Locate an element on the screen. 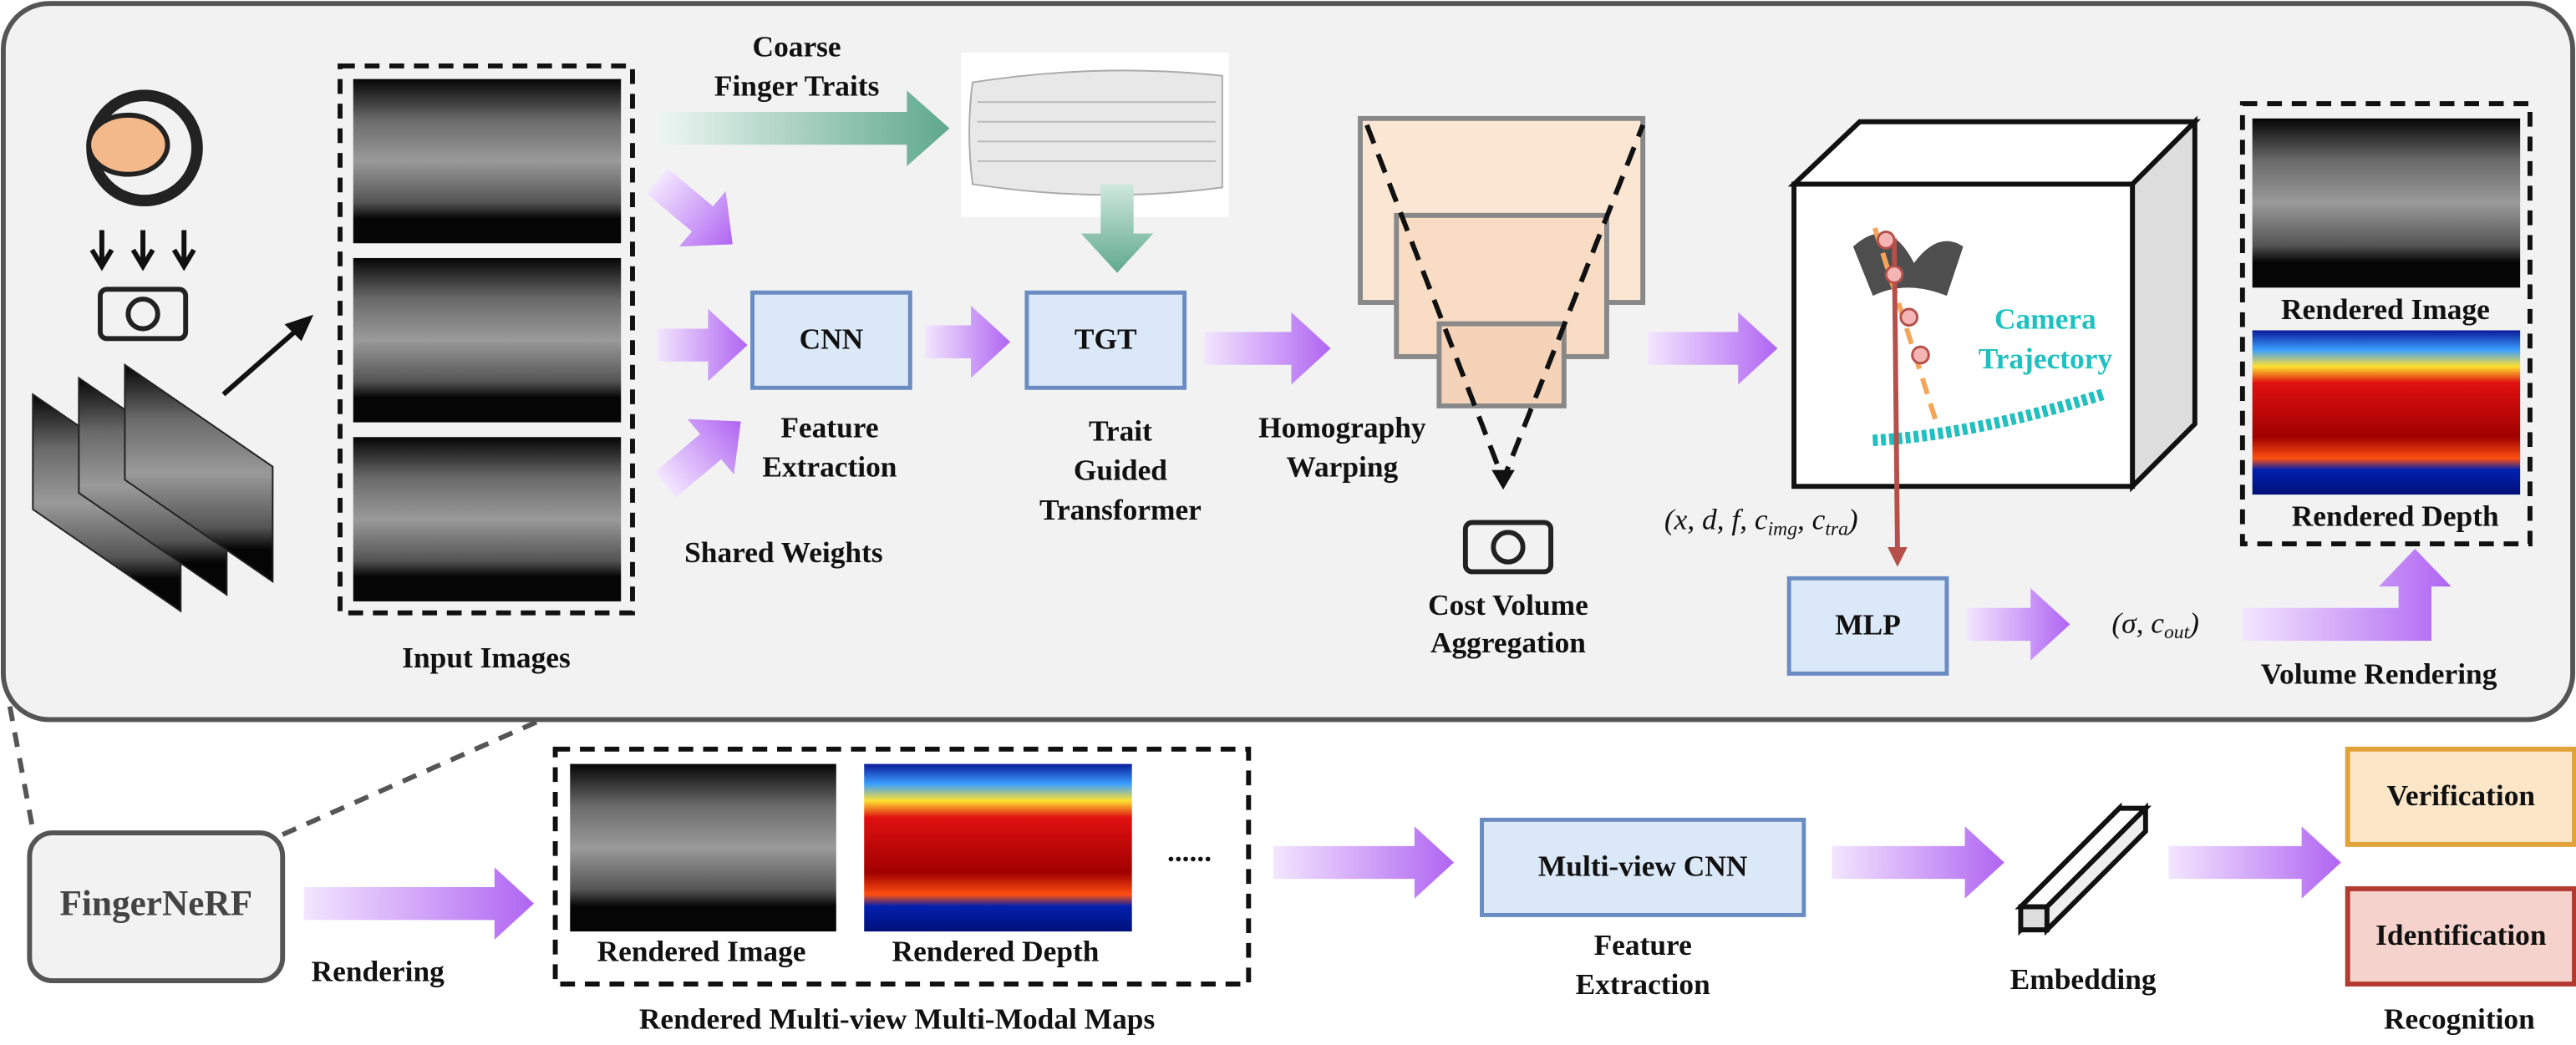 This screenshot has width=2576, height=1045. math: out is located at coordinates (2177, 633).